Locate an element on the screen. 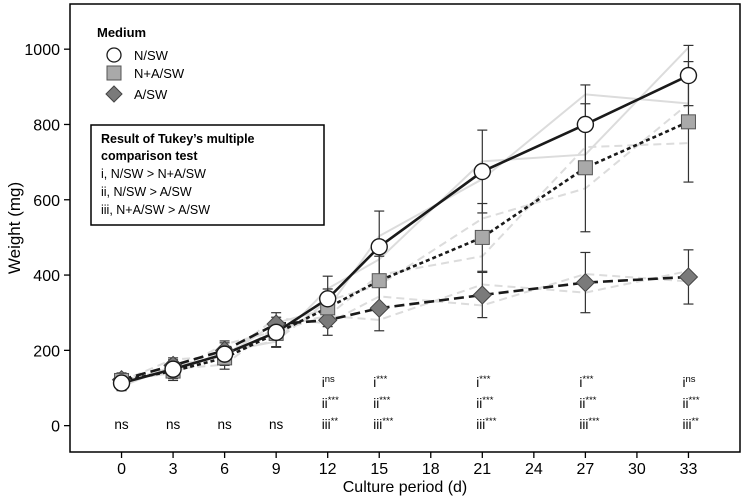 This screenshot has height=500, width=751. y-tick-label: 600 is located at coordinates (46, 201).